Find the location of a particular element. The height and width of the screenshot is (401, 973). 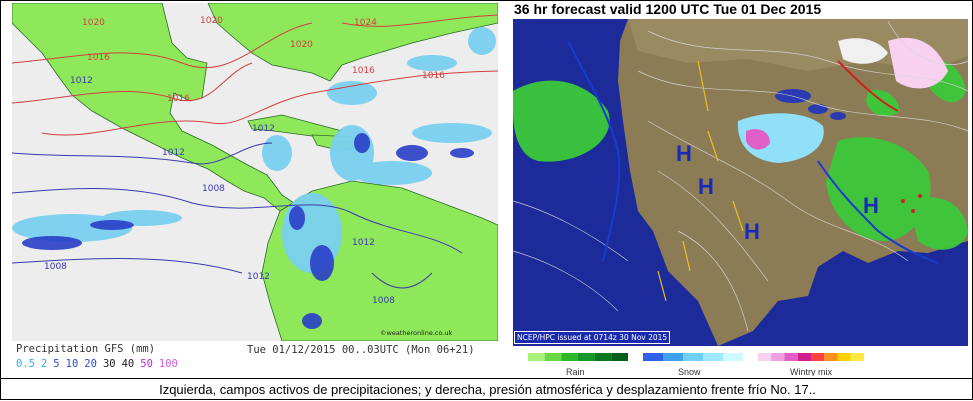

scale-value: 10 is located at coordinates (72, 364).